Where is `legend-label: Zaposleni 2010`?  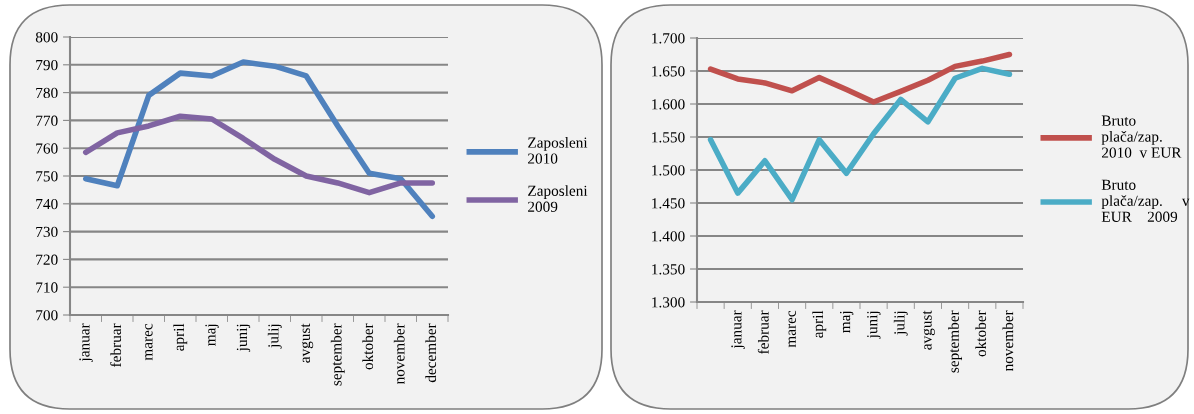 legend-label: Zaposleni 2010 is located at coordinates (558, 150).